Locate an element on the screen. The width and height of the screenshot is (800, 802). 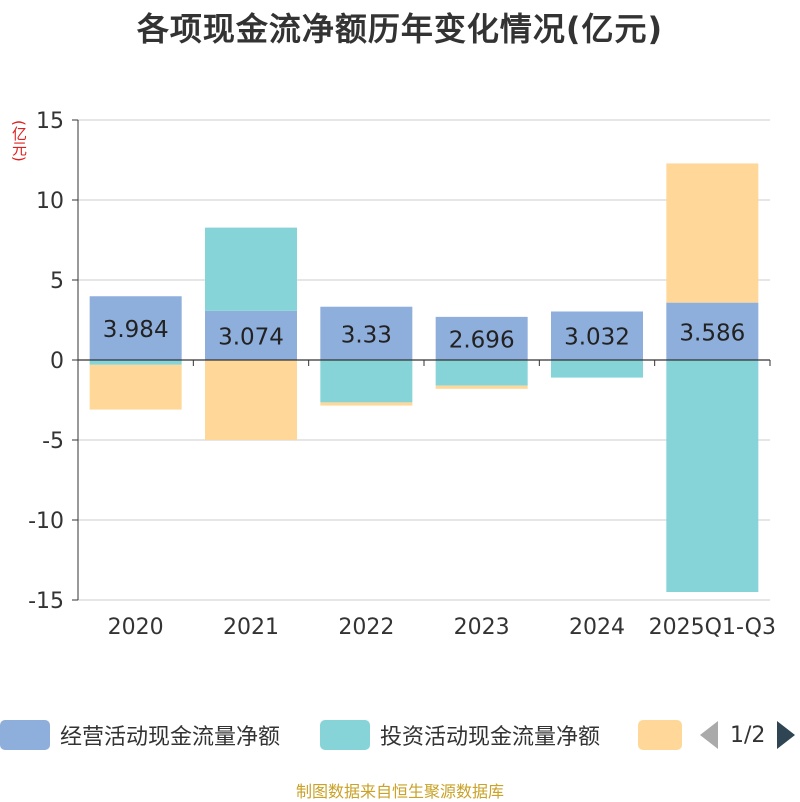
bar-series1-2024 is located at coordinates (597, 369).